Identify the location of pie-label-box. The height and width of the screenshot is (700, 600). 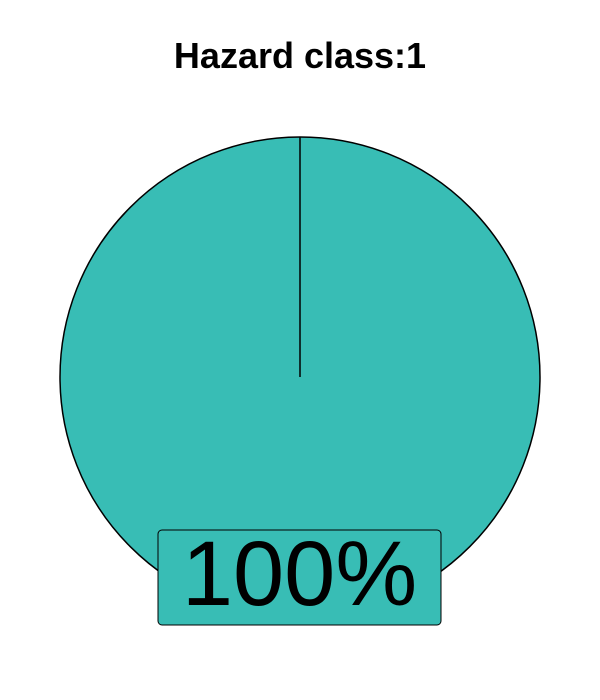
(299, 577).